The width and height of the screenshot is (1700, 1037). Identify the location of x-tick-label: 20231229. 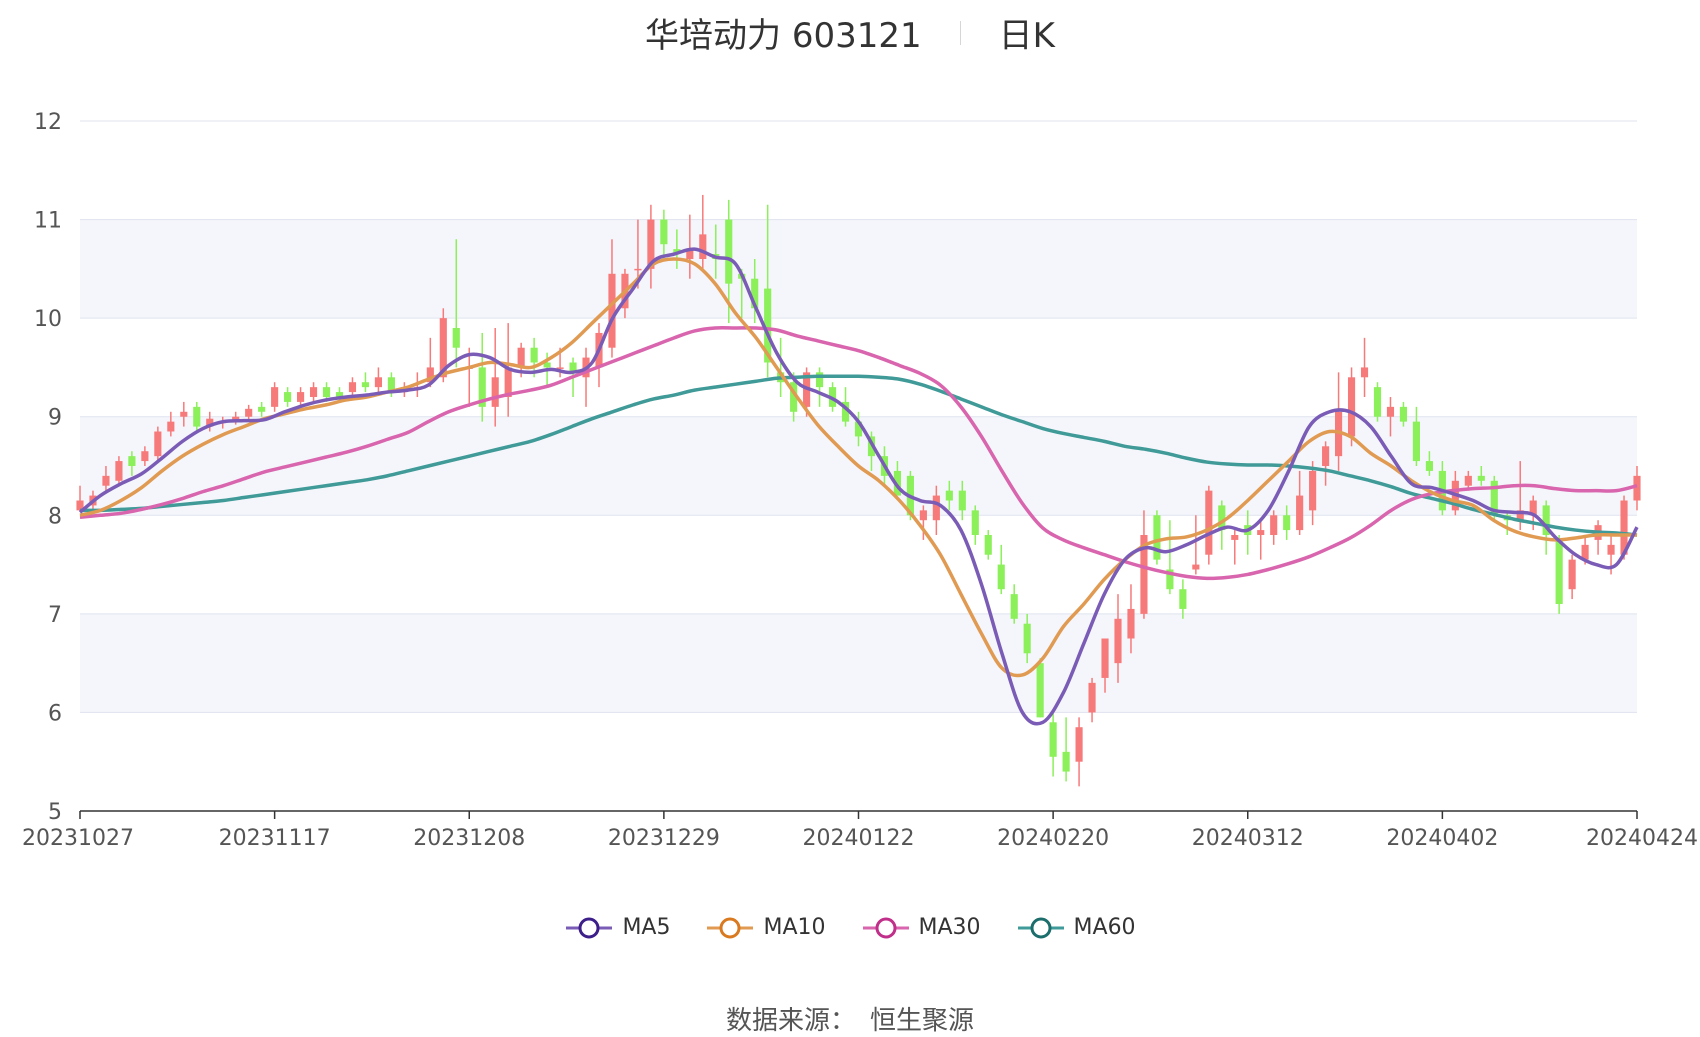
(664, 838).